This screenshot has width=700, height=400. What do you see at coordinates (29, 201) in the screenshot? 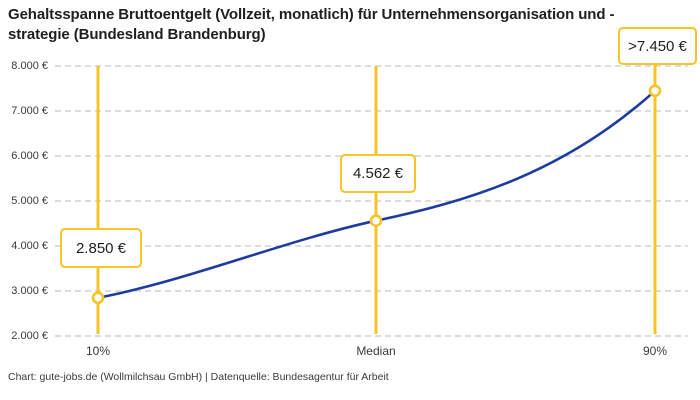
I see `y-tick-5000: 5.000 €` at bounding box center [29, 201].